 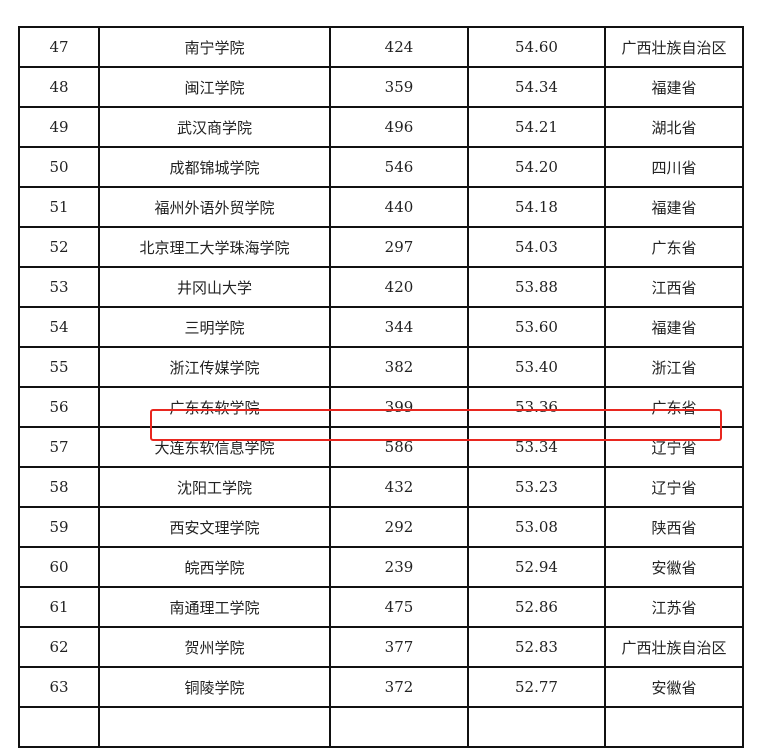 What do you see at coordinates (59, 247) in the screenshot?
I see `rank-cell: 52` at bounding box center [59, 247].